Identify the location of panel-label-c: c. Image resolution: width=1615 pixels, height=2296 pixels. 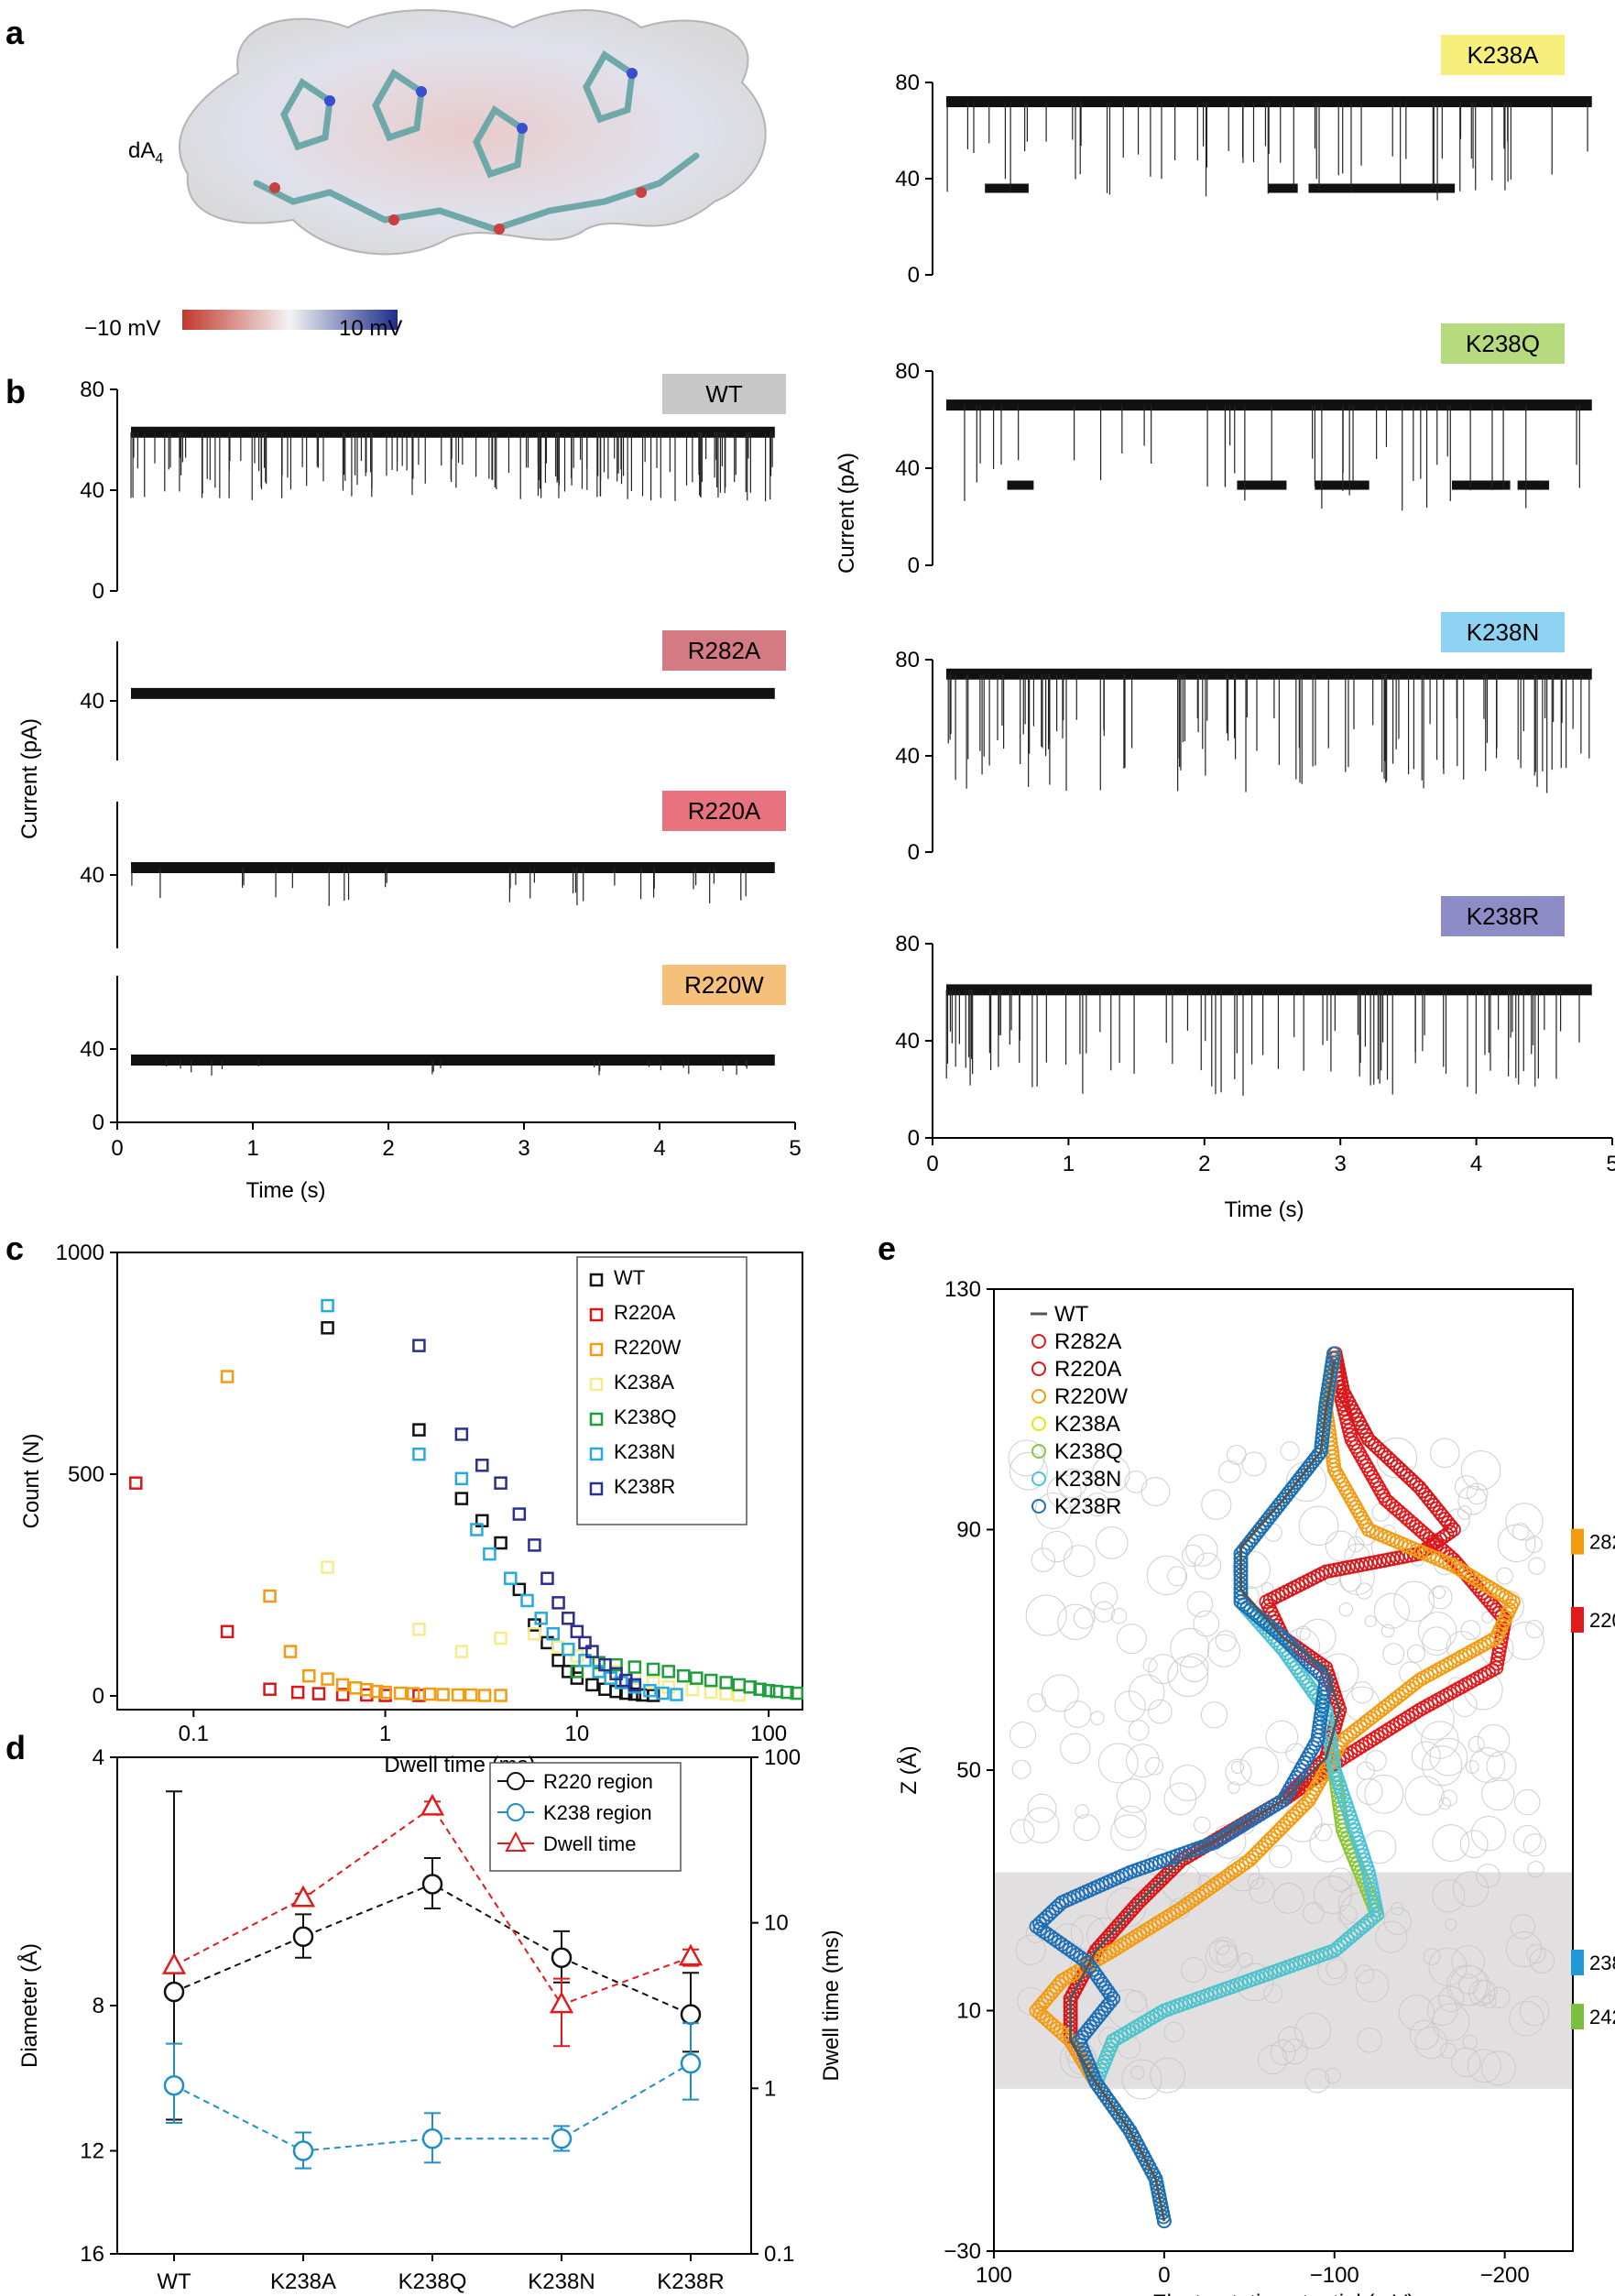
(14, 1249).